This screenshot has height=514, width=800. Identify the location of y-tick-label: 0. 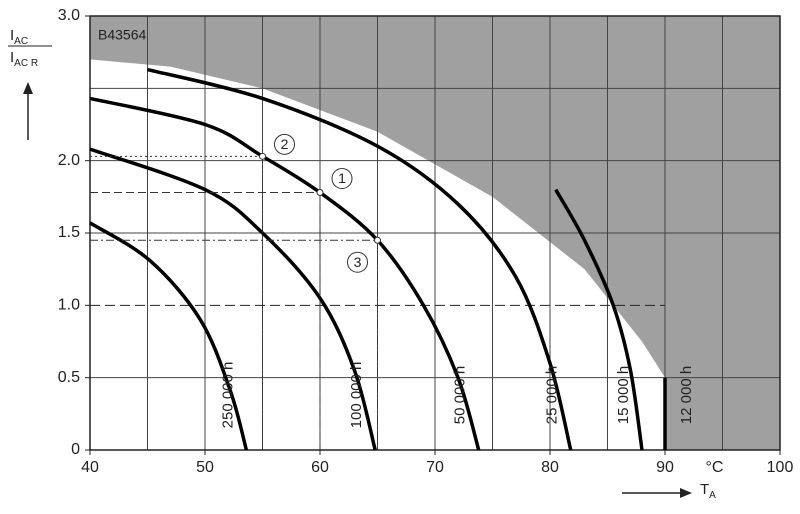
(75, 449).